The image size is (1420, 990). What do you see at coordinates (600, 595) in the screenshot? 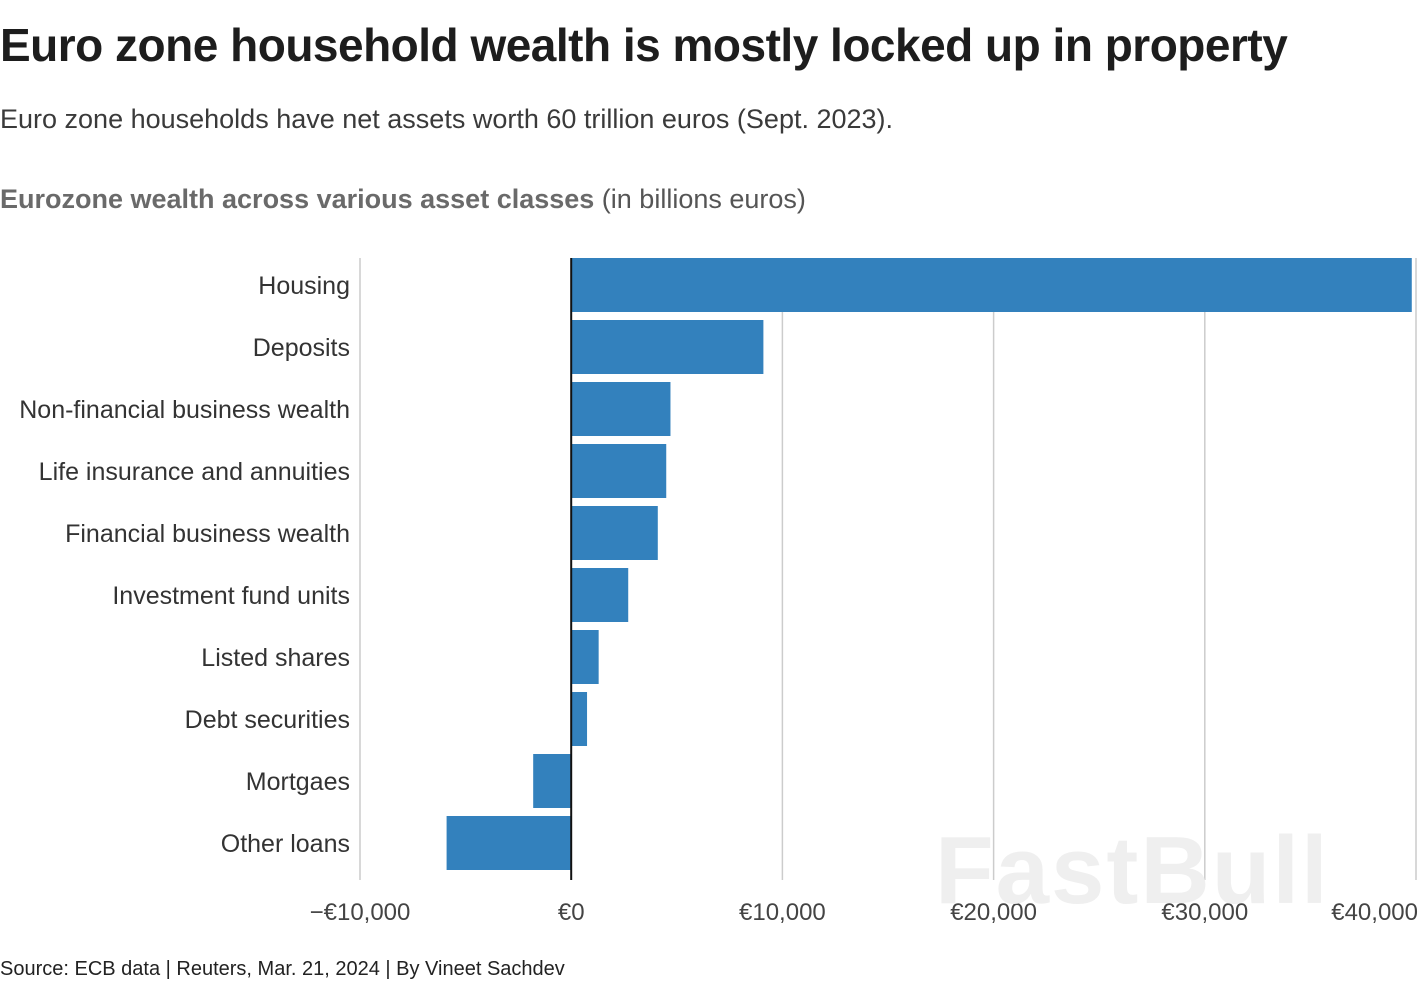
I see `bar-investment-fund-units` at bounding box center [600, 595].